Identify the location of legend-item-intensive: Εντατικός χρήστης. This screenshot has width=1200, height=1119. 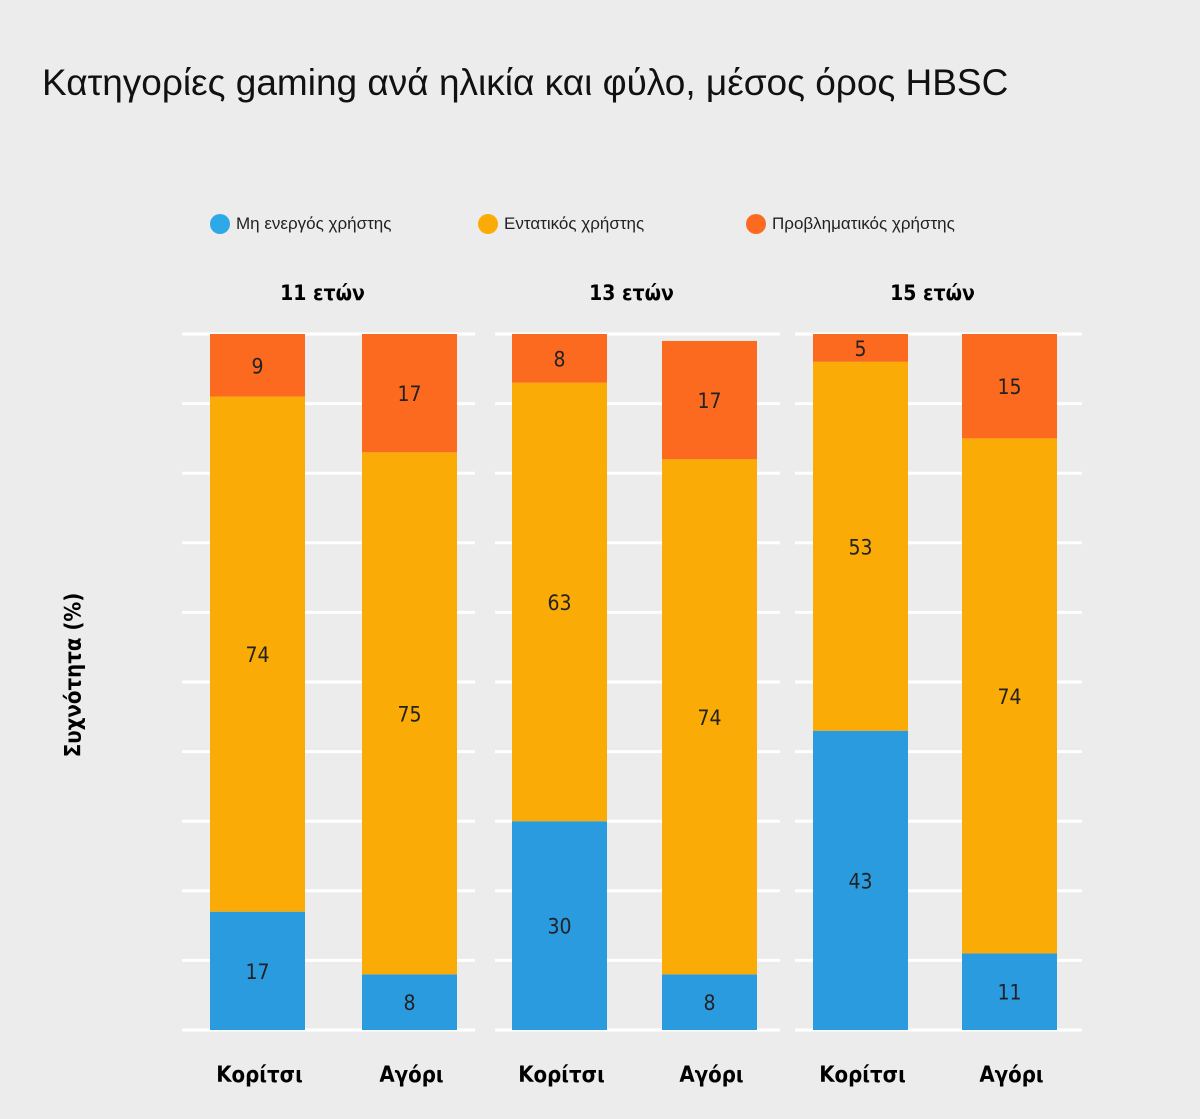
(561, 224).